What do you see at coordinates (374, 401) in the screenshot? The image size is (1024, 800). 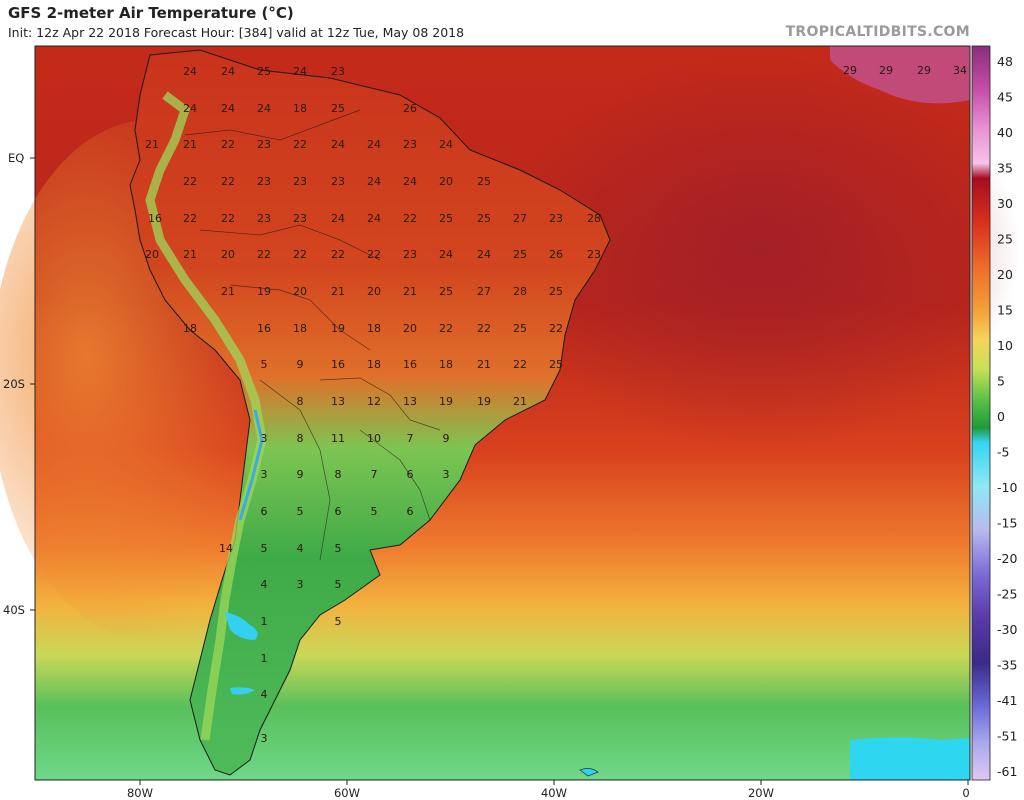 I see `temperature-value: 12` at bounding box center [374, 401].